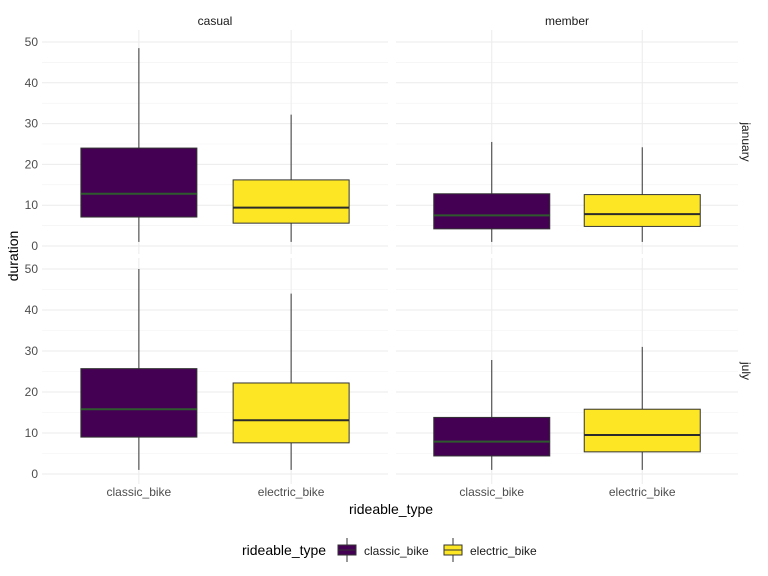 The width and height of the screenshot is (768, 576). Describe the element at coordinates (215, 21) in the screenshot. I see `facet-label-casual: casual` at that location.